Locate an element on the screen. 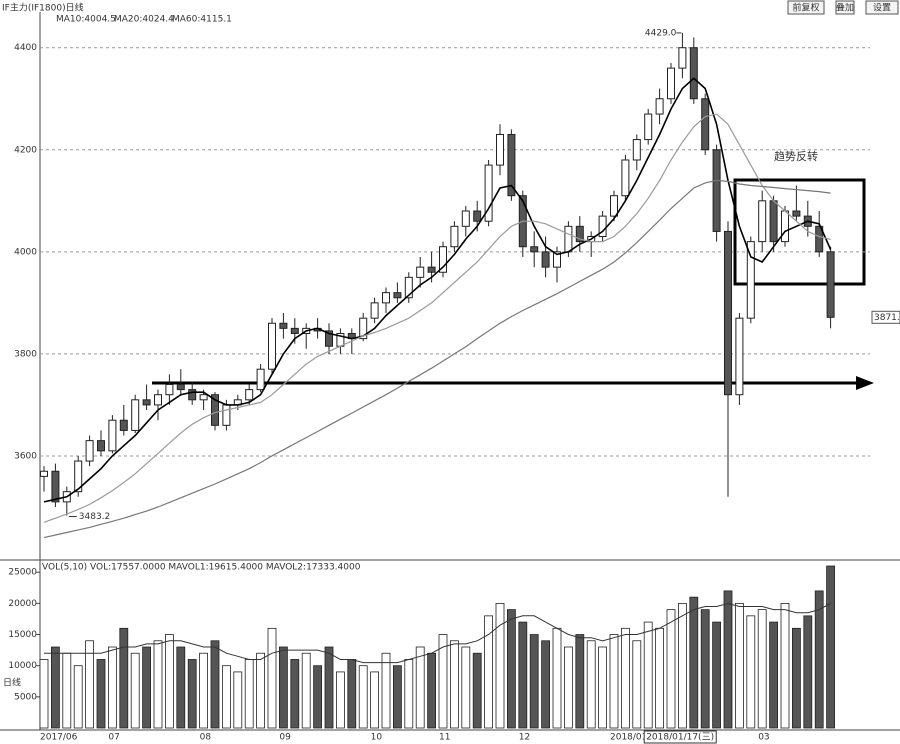 This screenshot has height=744, width=900. y-tick-label: 3600 is located at coordinates (25, 456).